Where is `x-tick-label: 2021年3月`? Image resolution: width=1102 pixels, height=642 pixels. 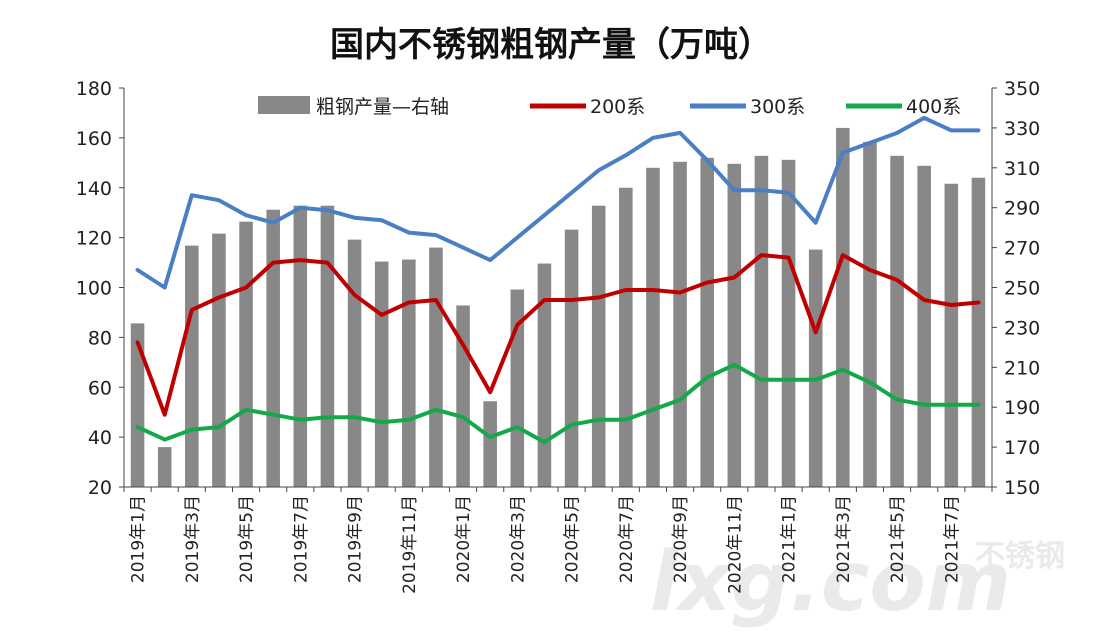
x-tick-label: 2021年3月 is located at coordinates (844, 539).